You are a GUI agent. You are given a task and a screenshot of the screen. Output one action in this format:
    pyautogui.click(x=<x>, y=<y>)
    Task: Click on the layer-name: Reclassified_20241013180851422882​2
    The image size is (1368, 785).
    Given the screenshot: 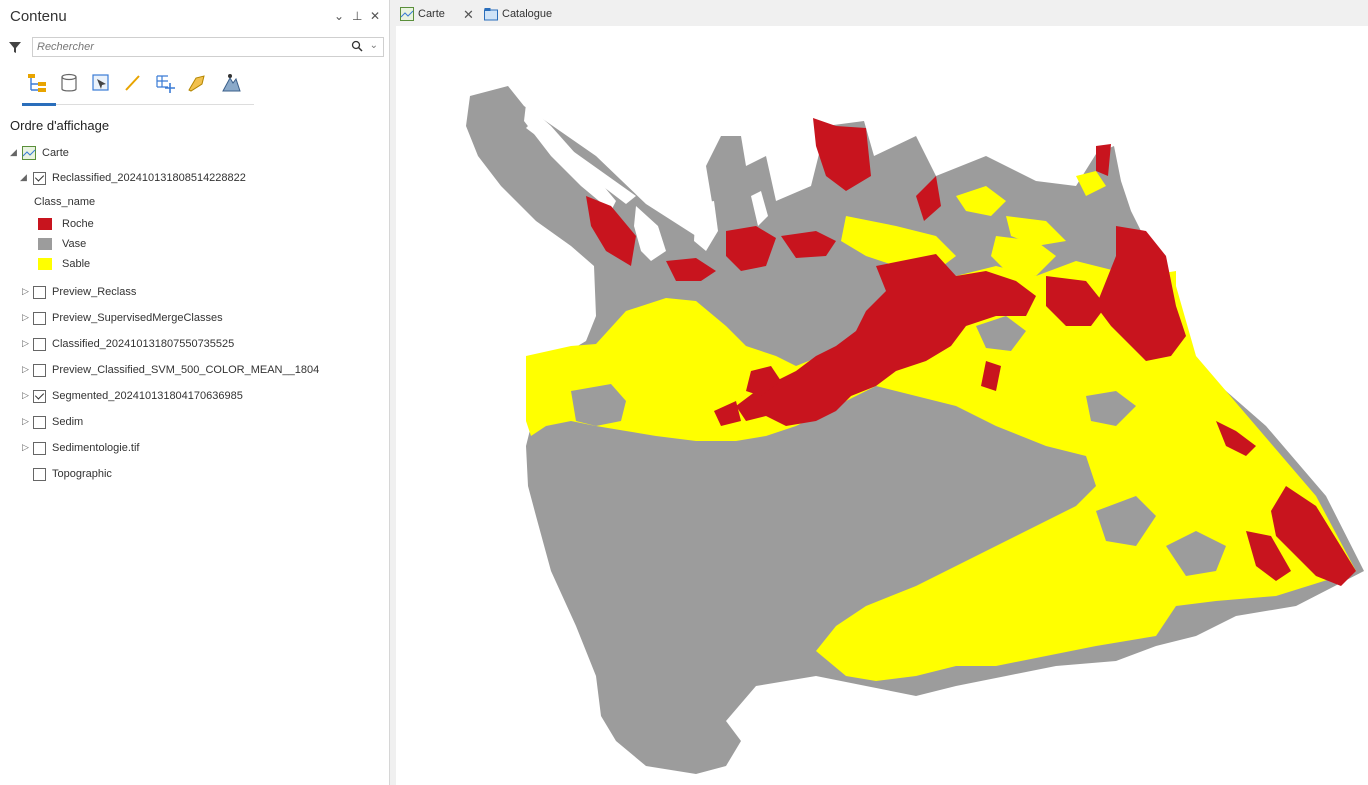 What is the action you would take?
    pyautogui.click(x=149, y=178)
    